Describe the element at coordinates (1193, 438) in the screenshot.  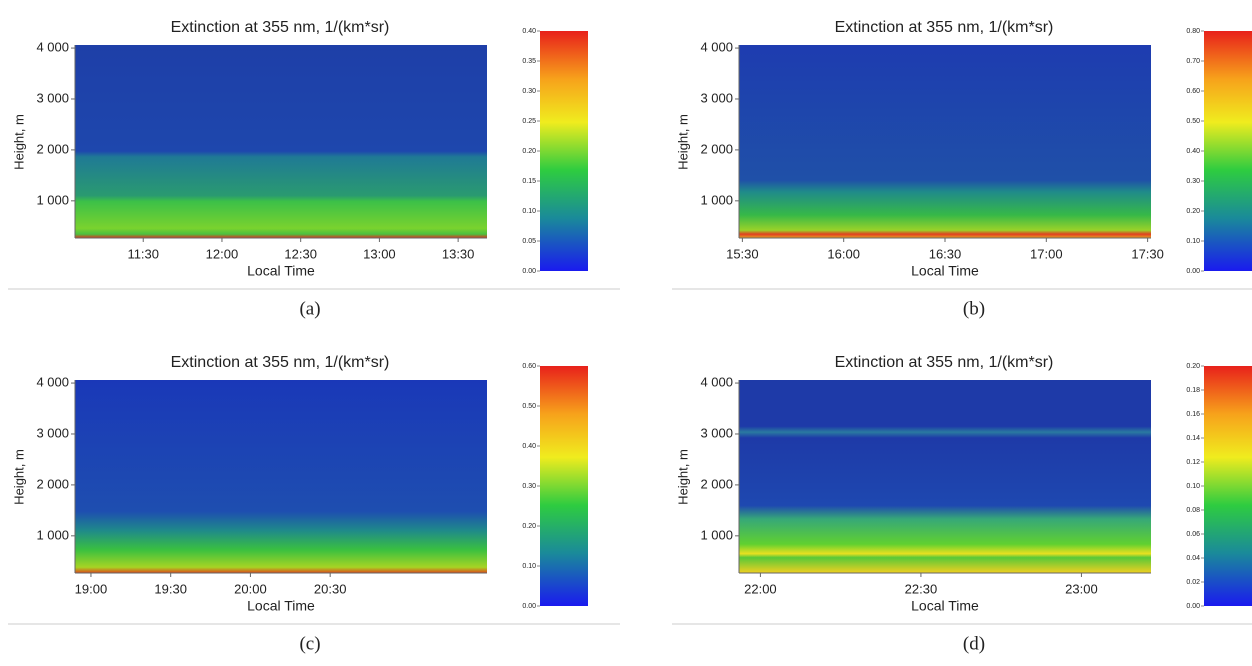
I see `colorbar-tick-label: 0.14` at that location.